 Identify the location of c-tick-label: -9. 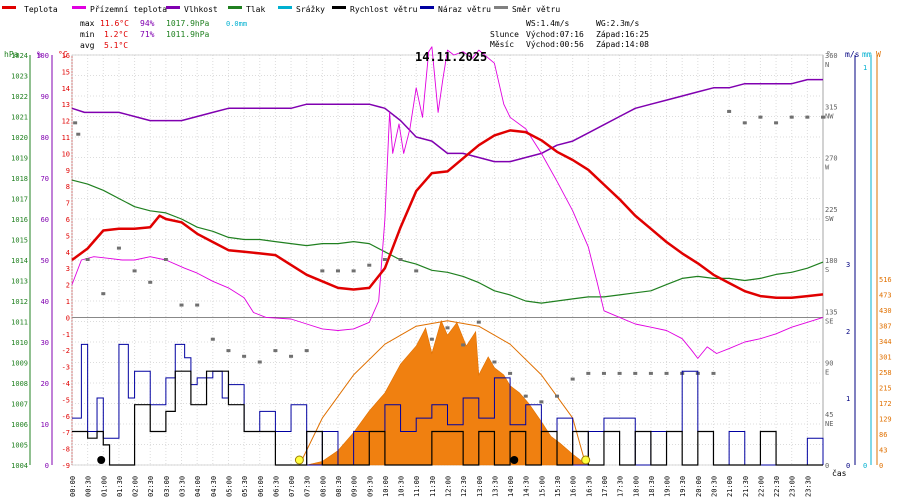
(66, 466).